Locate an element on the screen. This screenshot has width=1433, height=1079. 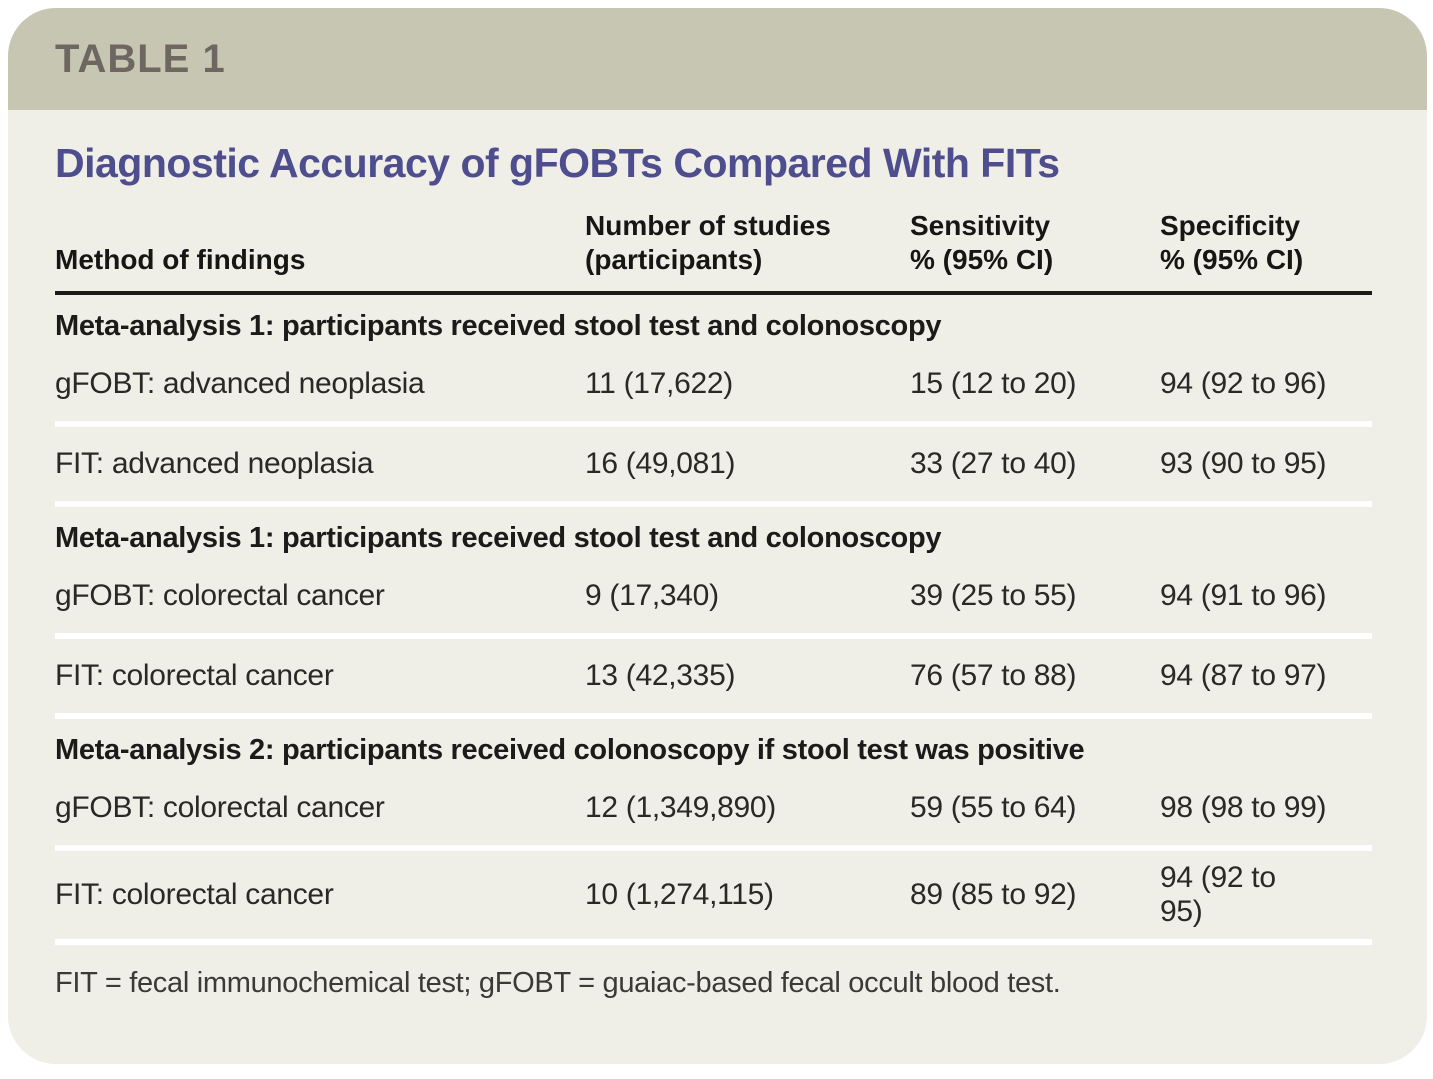
studies-cell: 9 (17,340) is located at coordinates (652, 596).